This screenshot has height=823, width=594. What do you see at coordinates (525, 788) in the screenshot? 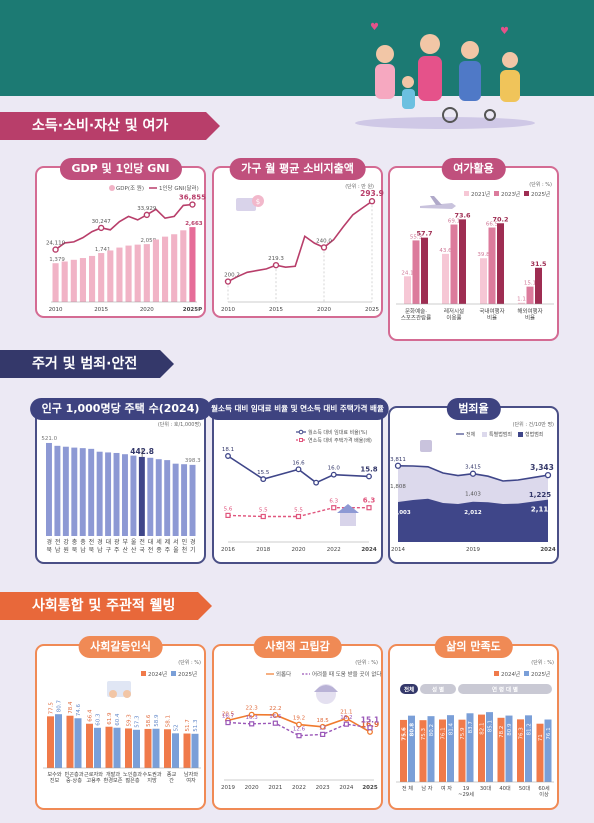
I see `x-tick-label: 50대` at bounding box center [525, 788].